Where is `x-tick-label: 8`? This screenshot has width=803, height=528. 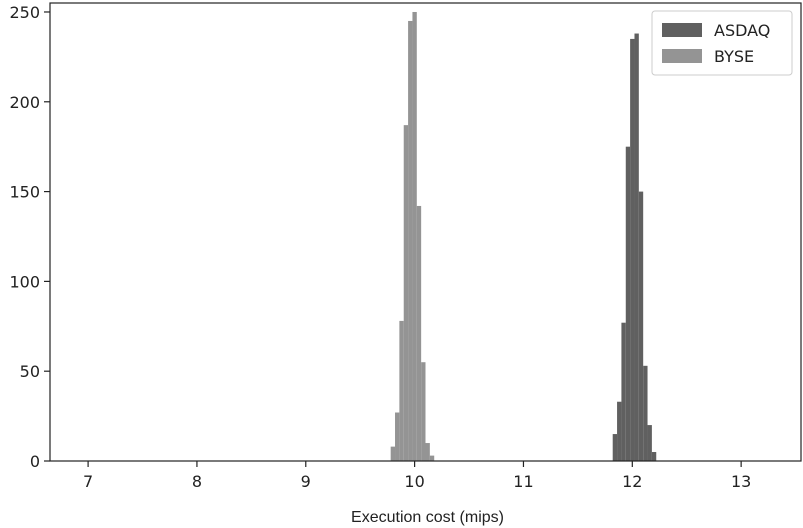 x-tick-label: 8 is located at coordinates (197, 481).